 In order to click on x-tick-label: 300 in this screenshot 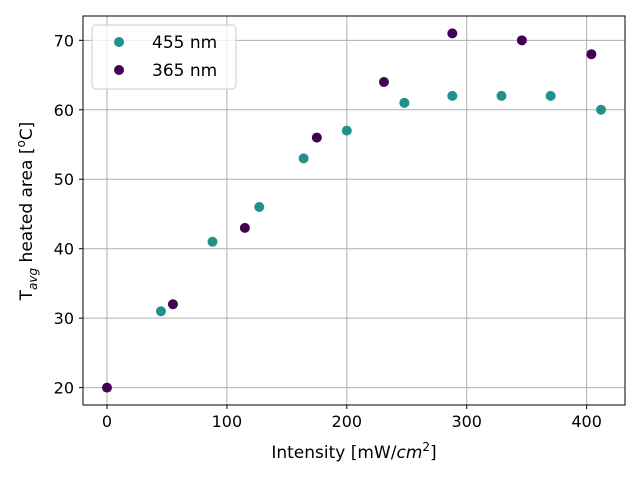, I will do `click(466, 421)`.